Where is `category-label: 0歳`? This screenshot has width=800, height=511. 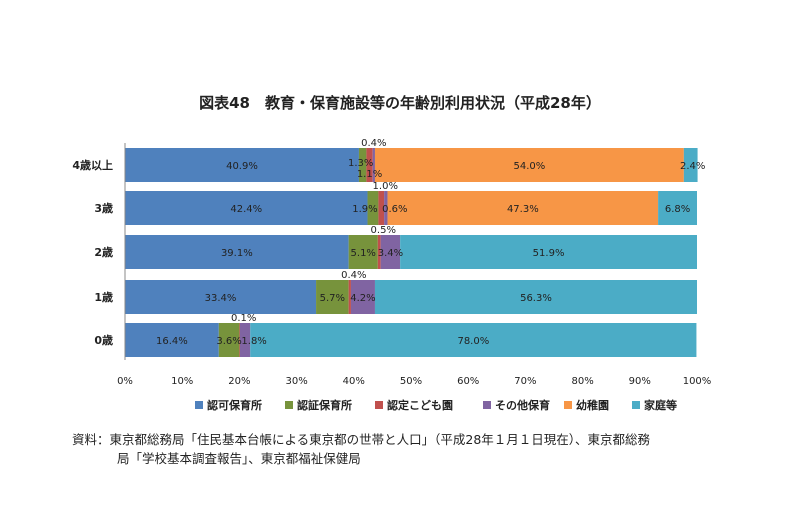
category-label: 0歳 is located at coordinates (103, 340).